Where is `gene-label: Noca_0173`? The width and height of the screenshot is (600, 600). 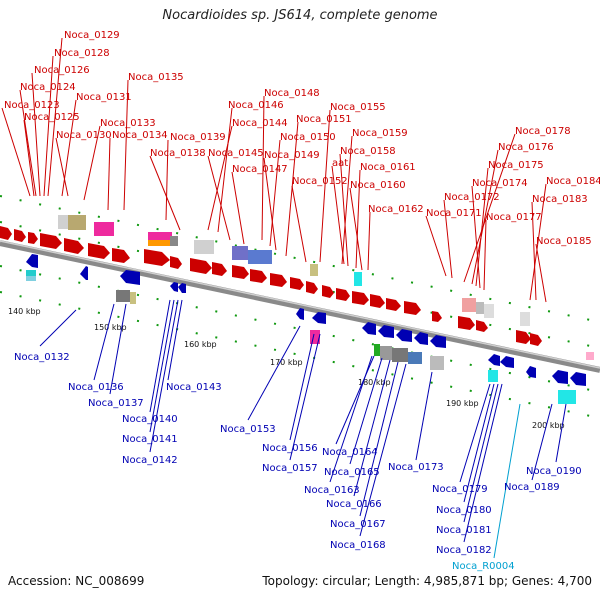
gene-label: Noca_0173 is located at coordinates (416, 467).